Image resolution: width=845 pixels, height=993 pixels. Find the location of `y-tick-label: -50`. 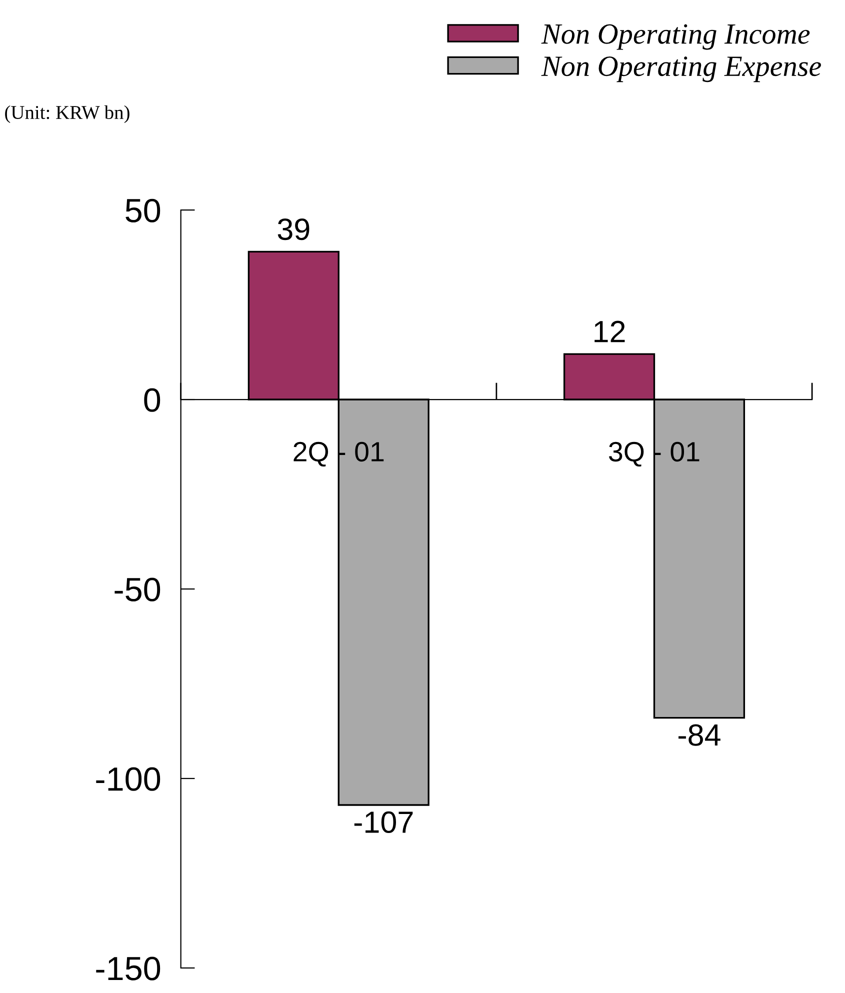

y-tick-label: -50 is located at coordinates (137, 590).